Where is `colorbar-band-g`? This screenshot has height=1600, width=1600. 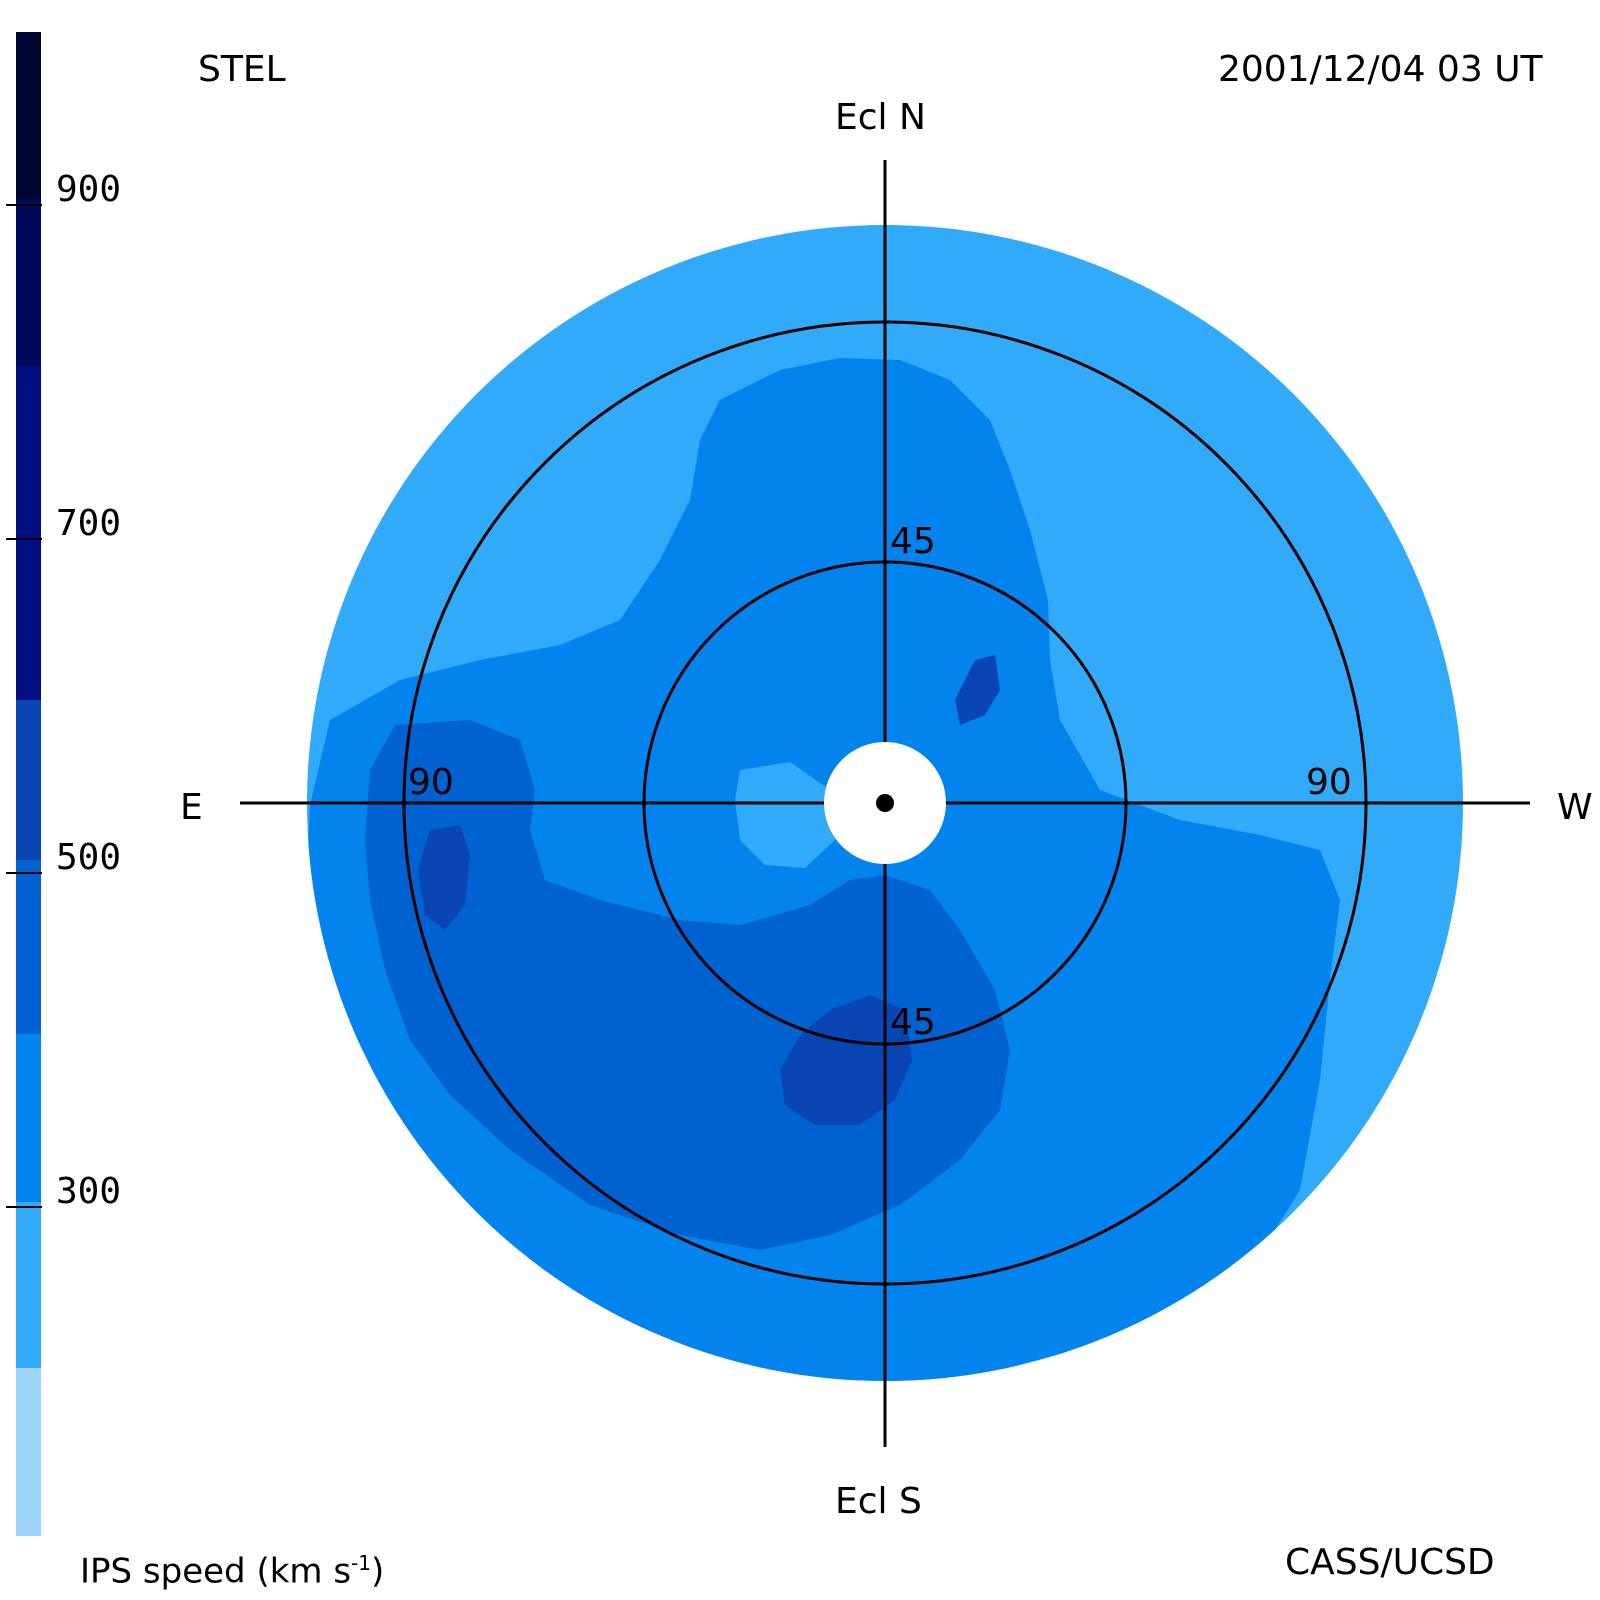
colorbar-band-g is located at coordinates (28, 1118).